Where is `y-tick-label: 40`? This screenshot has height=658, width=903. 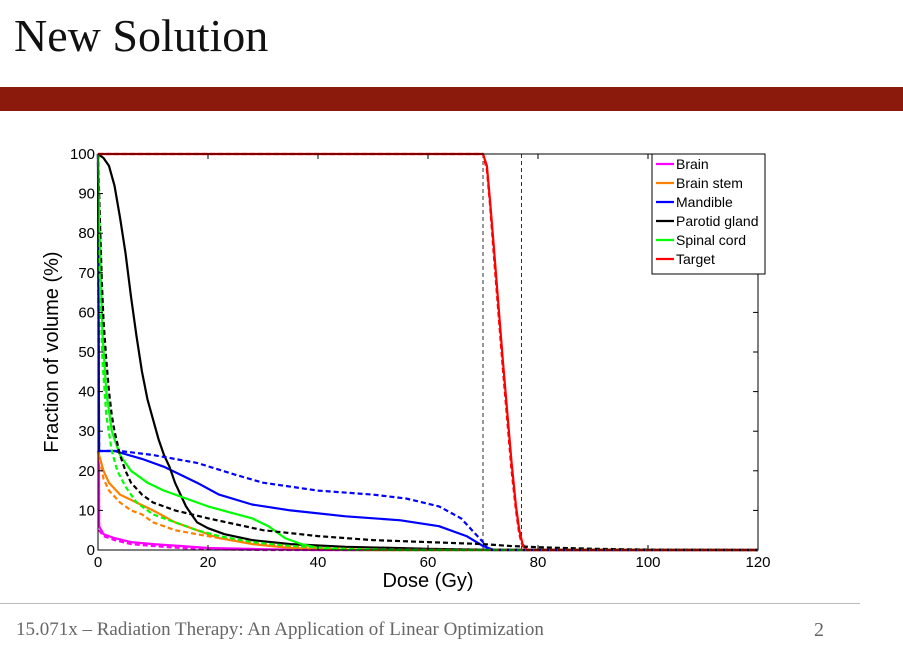 y-tick-label: 40 is located at coordinates (86, 392).